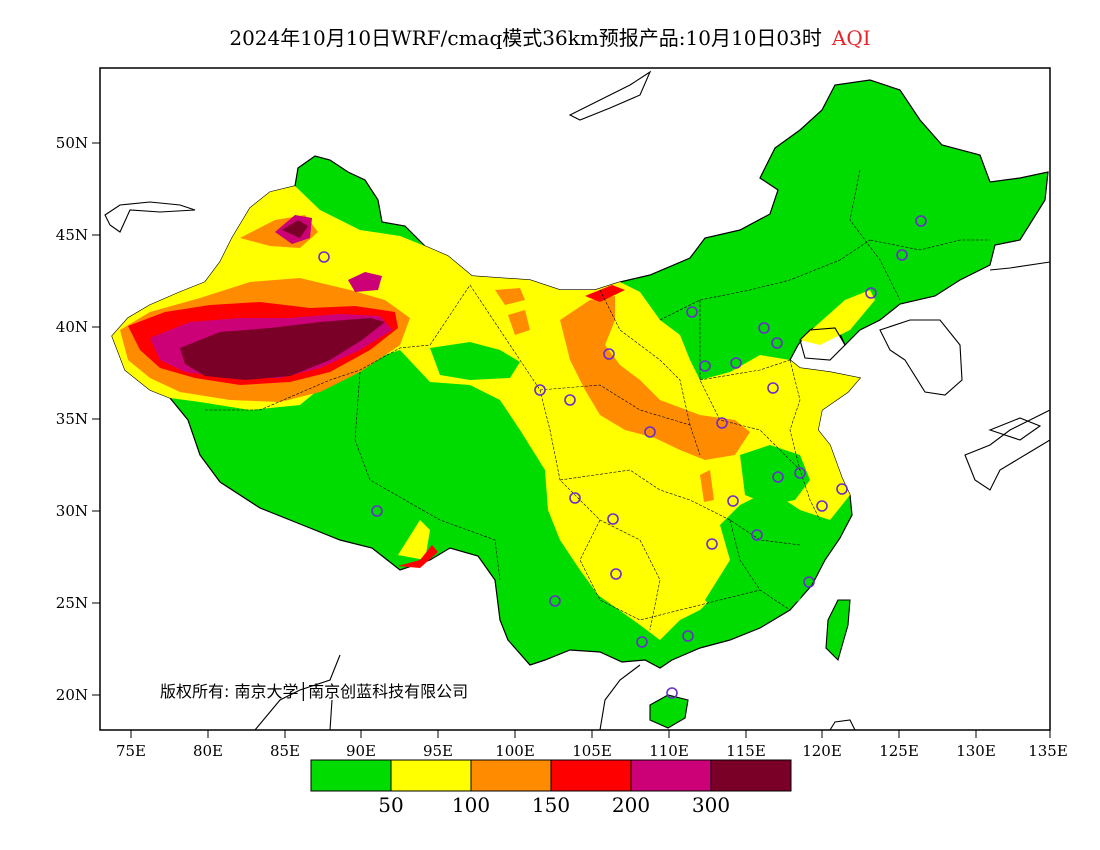  What do you see at coordinates (72, 235) in the screenshot?
I see `lat-label-45n: 45N` at bounding box center [72, 235].